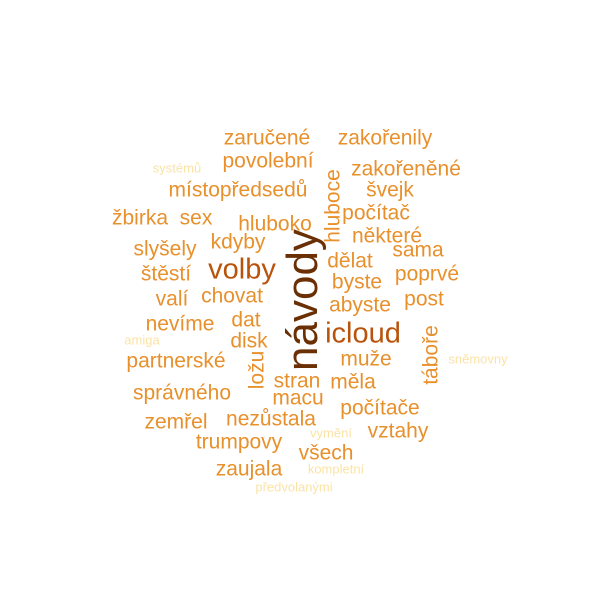 The image size is (600, 600). I want to click on word-tabore: táboře, so click(431, 355).